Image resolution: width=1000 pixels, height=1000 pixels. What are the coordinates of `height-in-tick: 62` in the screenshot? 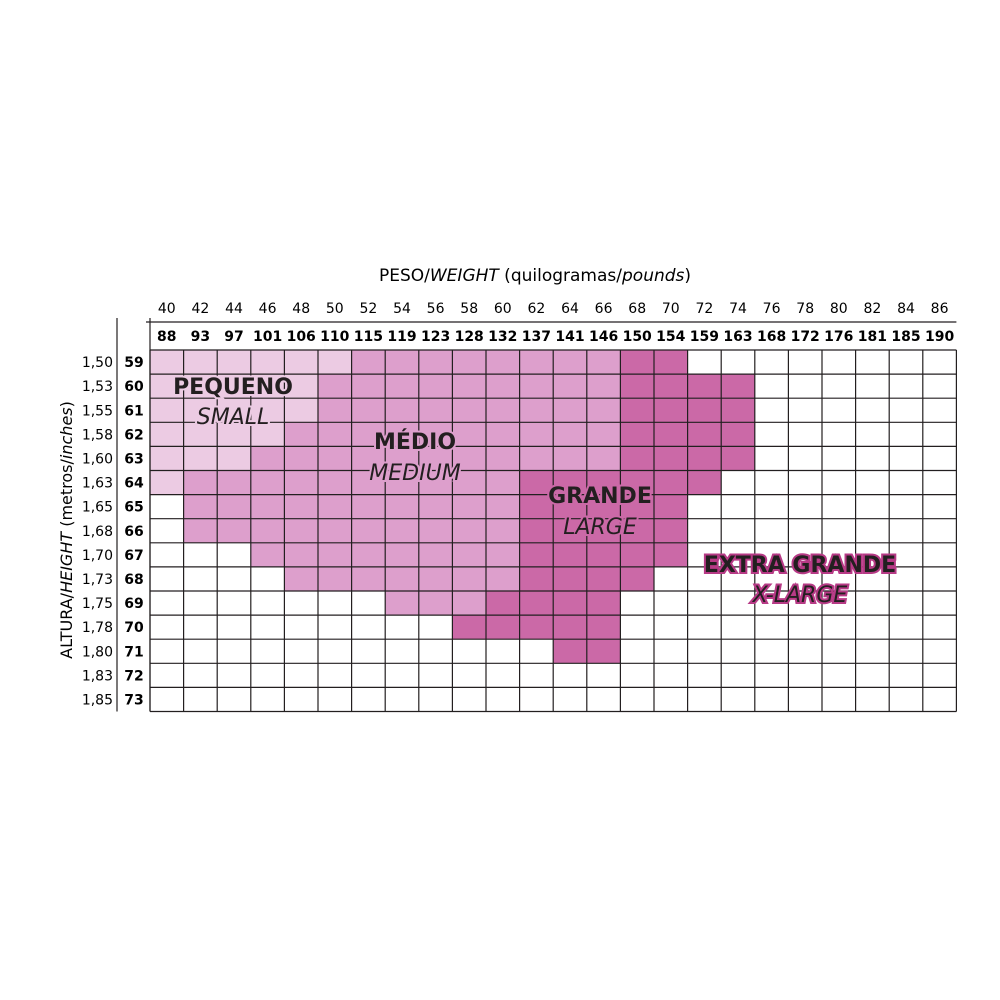 It's located at (133, 435).